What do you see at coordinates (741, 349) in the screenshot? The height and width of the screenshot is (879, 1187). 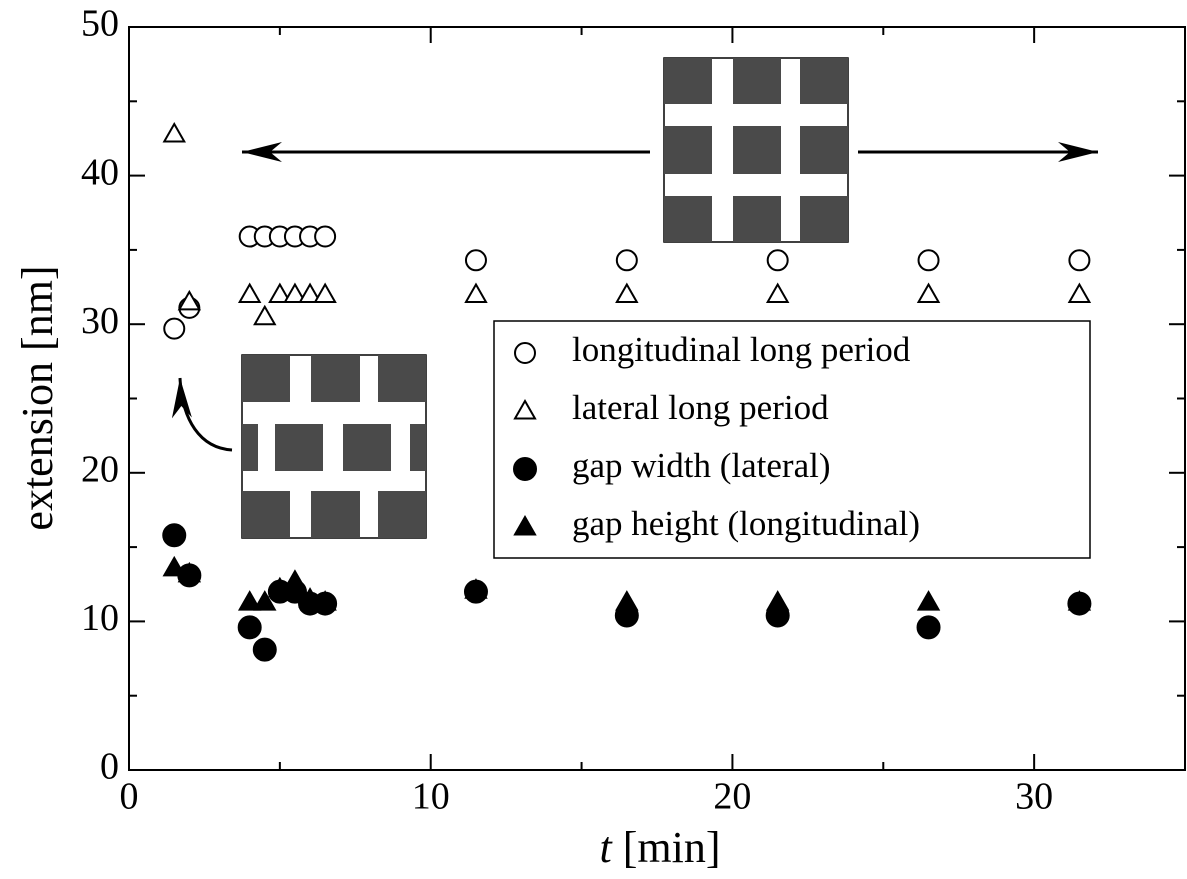 I see `legend-label: longitudinal long period` at bounding box center [741, 349].